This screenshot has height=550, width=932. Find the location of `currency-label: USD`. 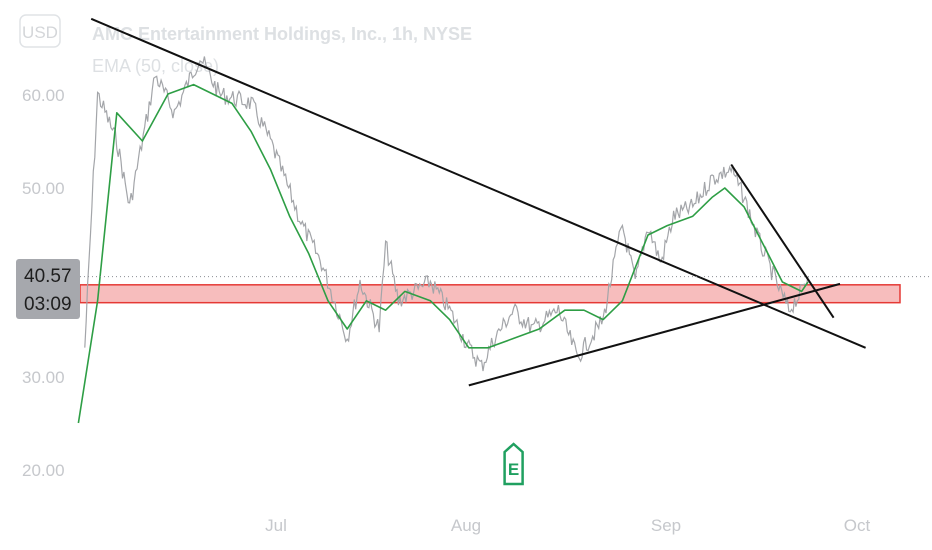

currency-label: USD is located at coordinates (40, 32).